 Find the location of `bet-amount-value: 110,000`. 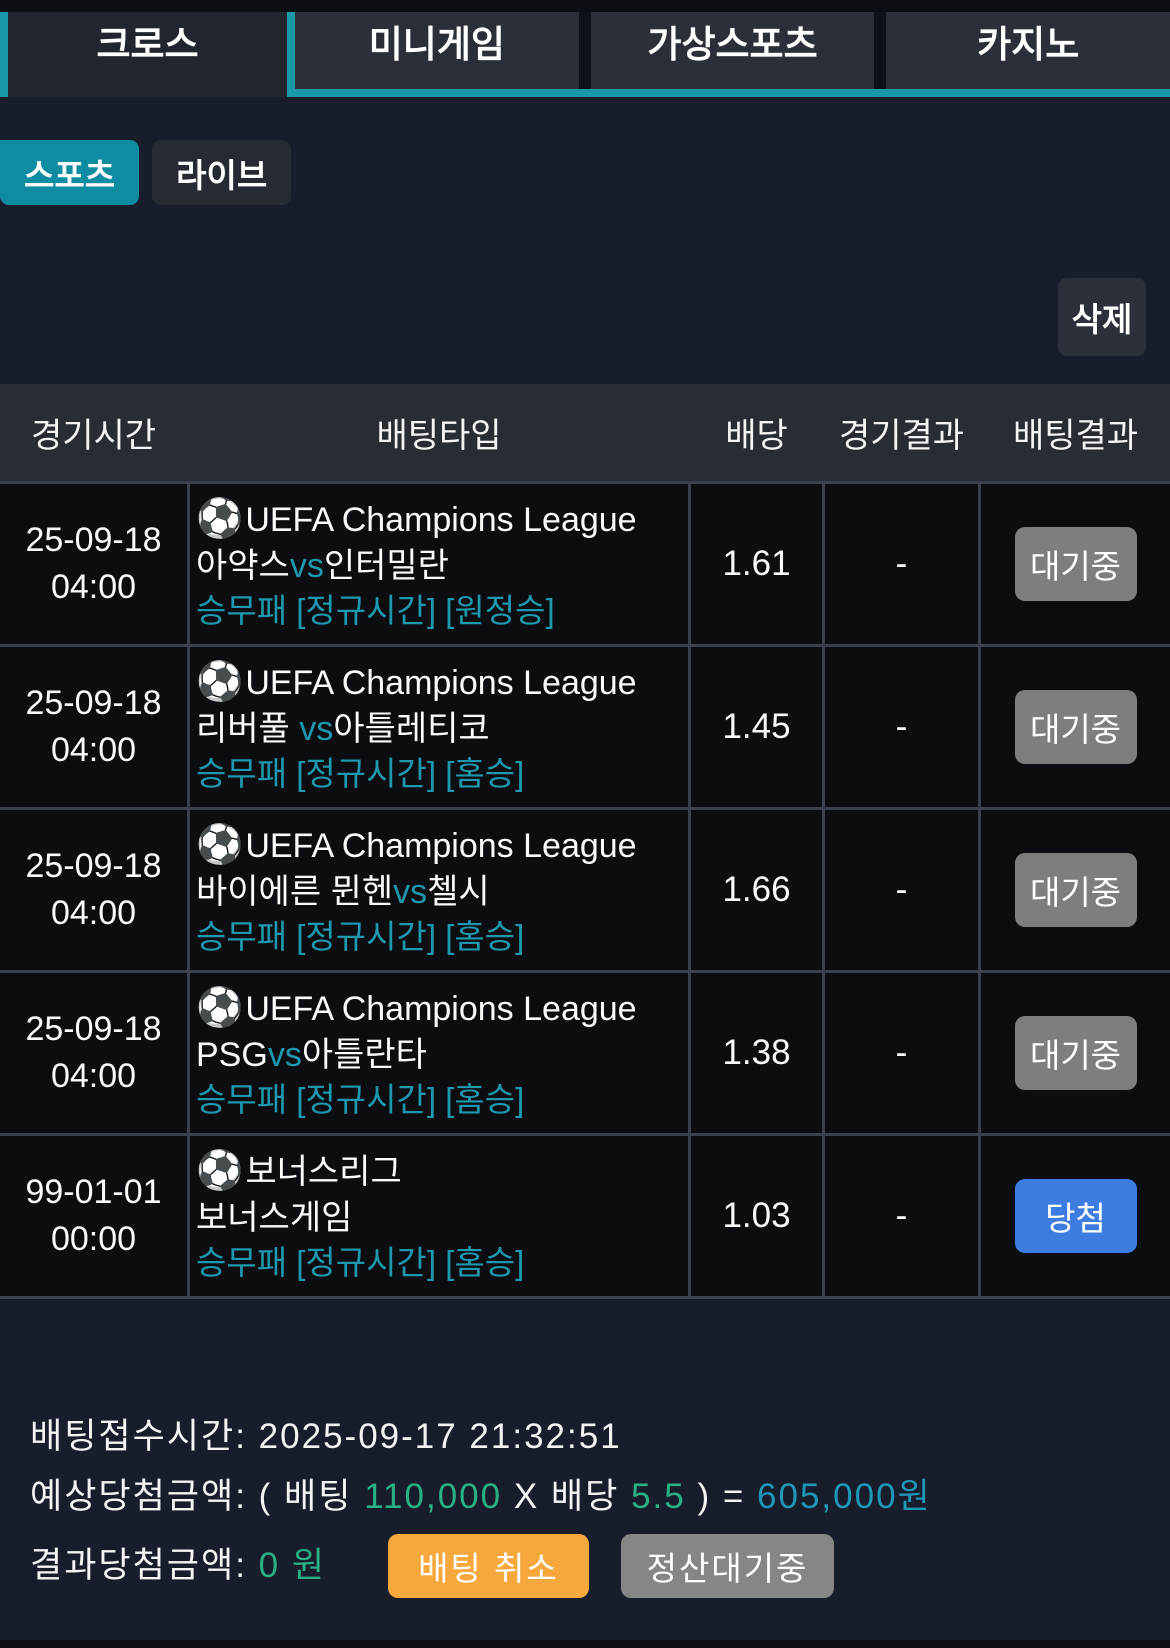

bet-amount-value: 110,000 is located at coordinates (433, 1496).